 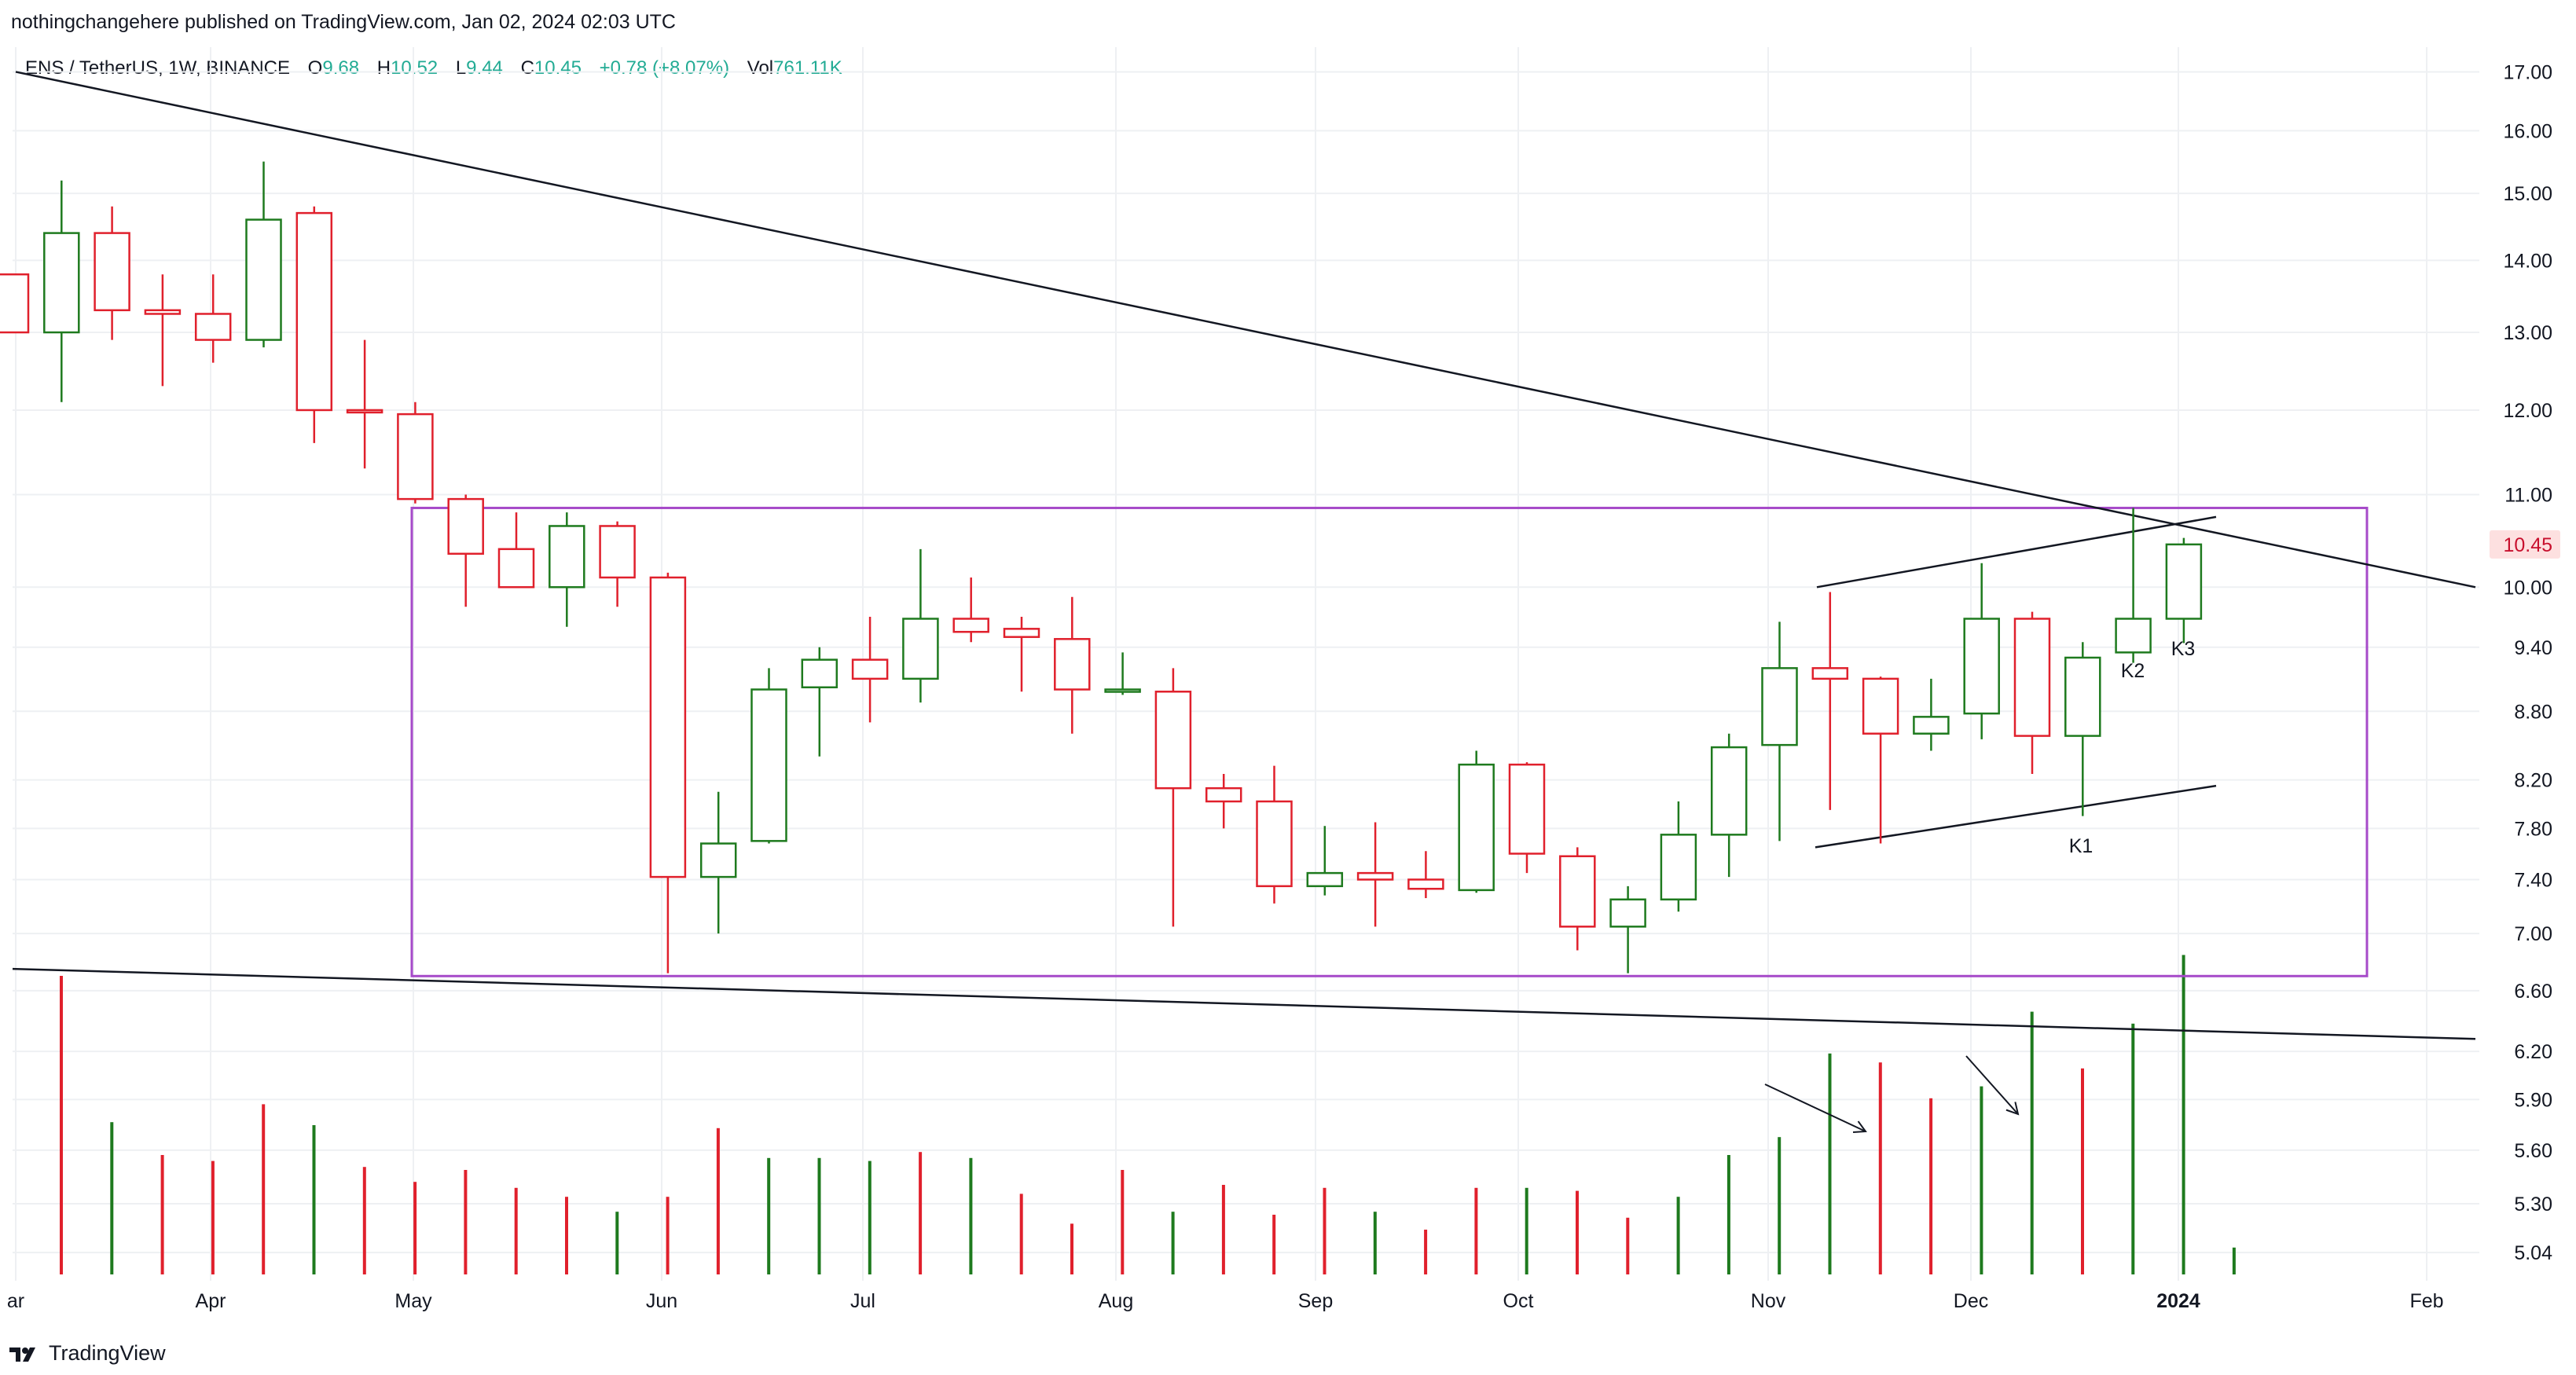 I want to click on y-tick-label: 5.60, so click(x=2533, y=1151).